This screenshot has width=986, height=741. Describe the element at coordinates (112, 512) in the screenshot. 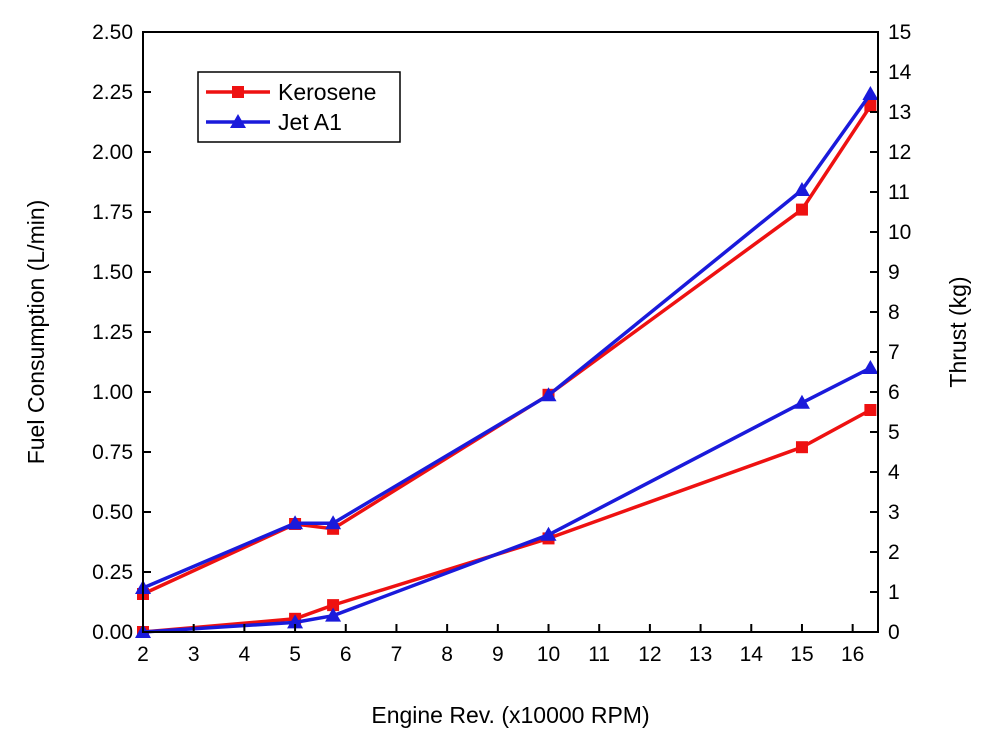

I see `y-left-tick-label: 0.50` at that location.